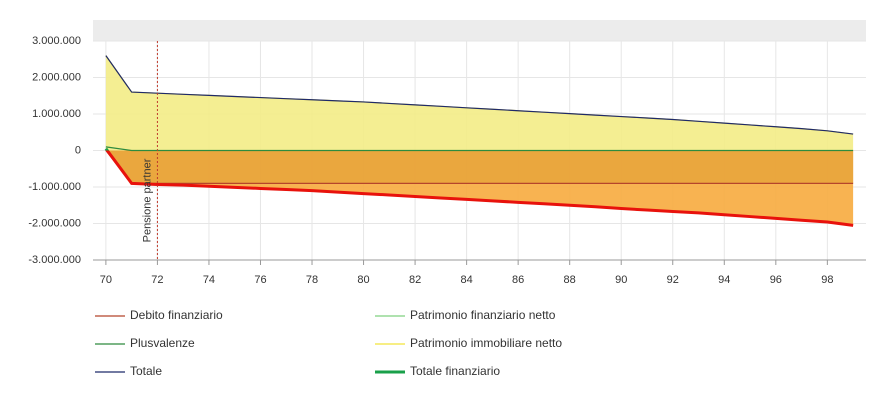 This screenshot has width=888, height=405. Describe the element at coordinates (176, 315) in the screenshot. I see `legend-label: Debito finanziario` at that location.